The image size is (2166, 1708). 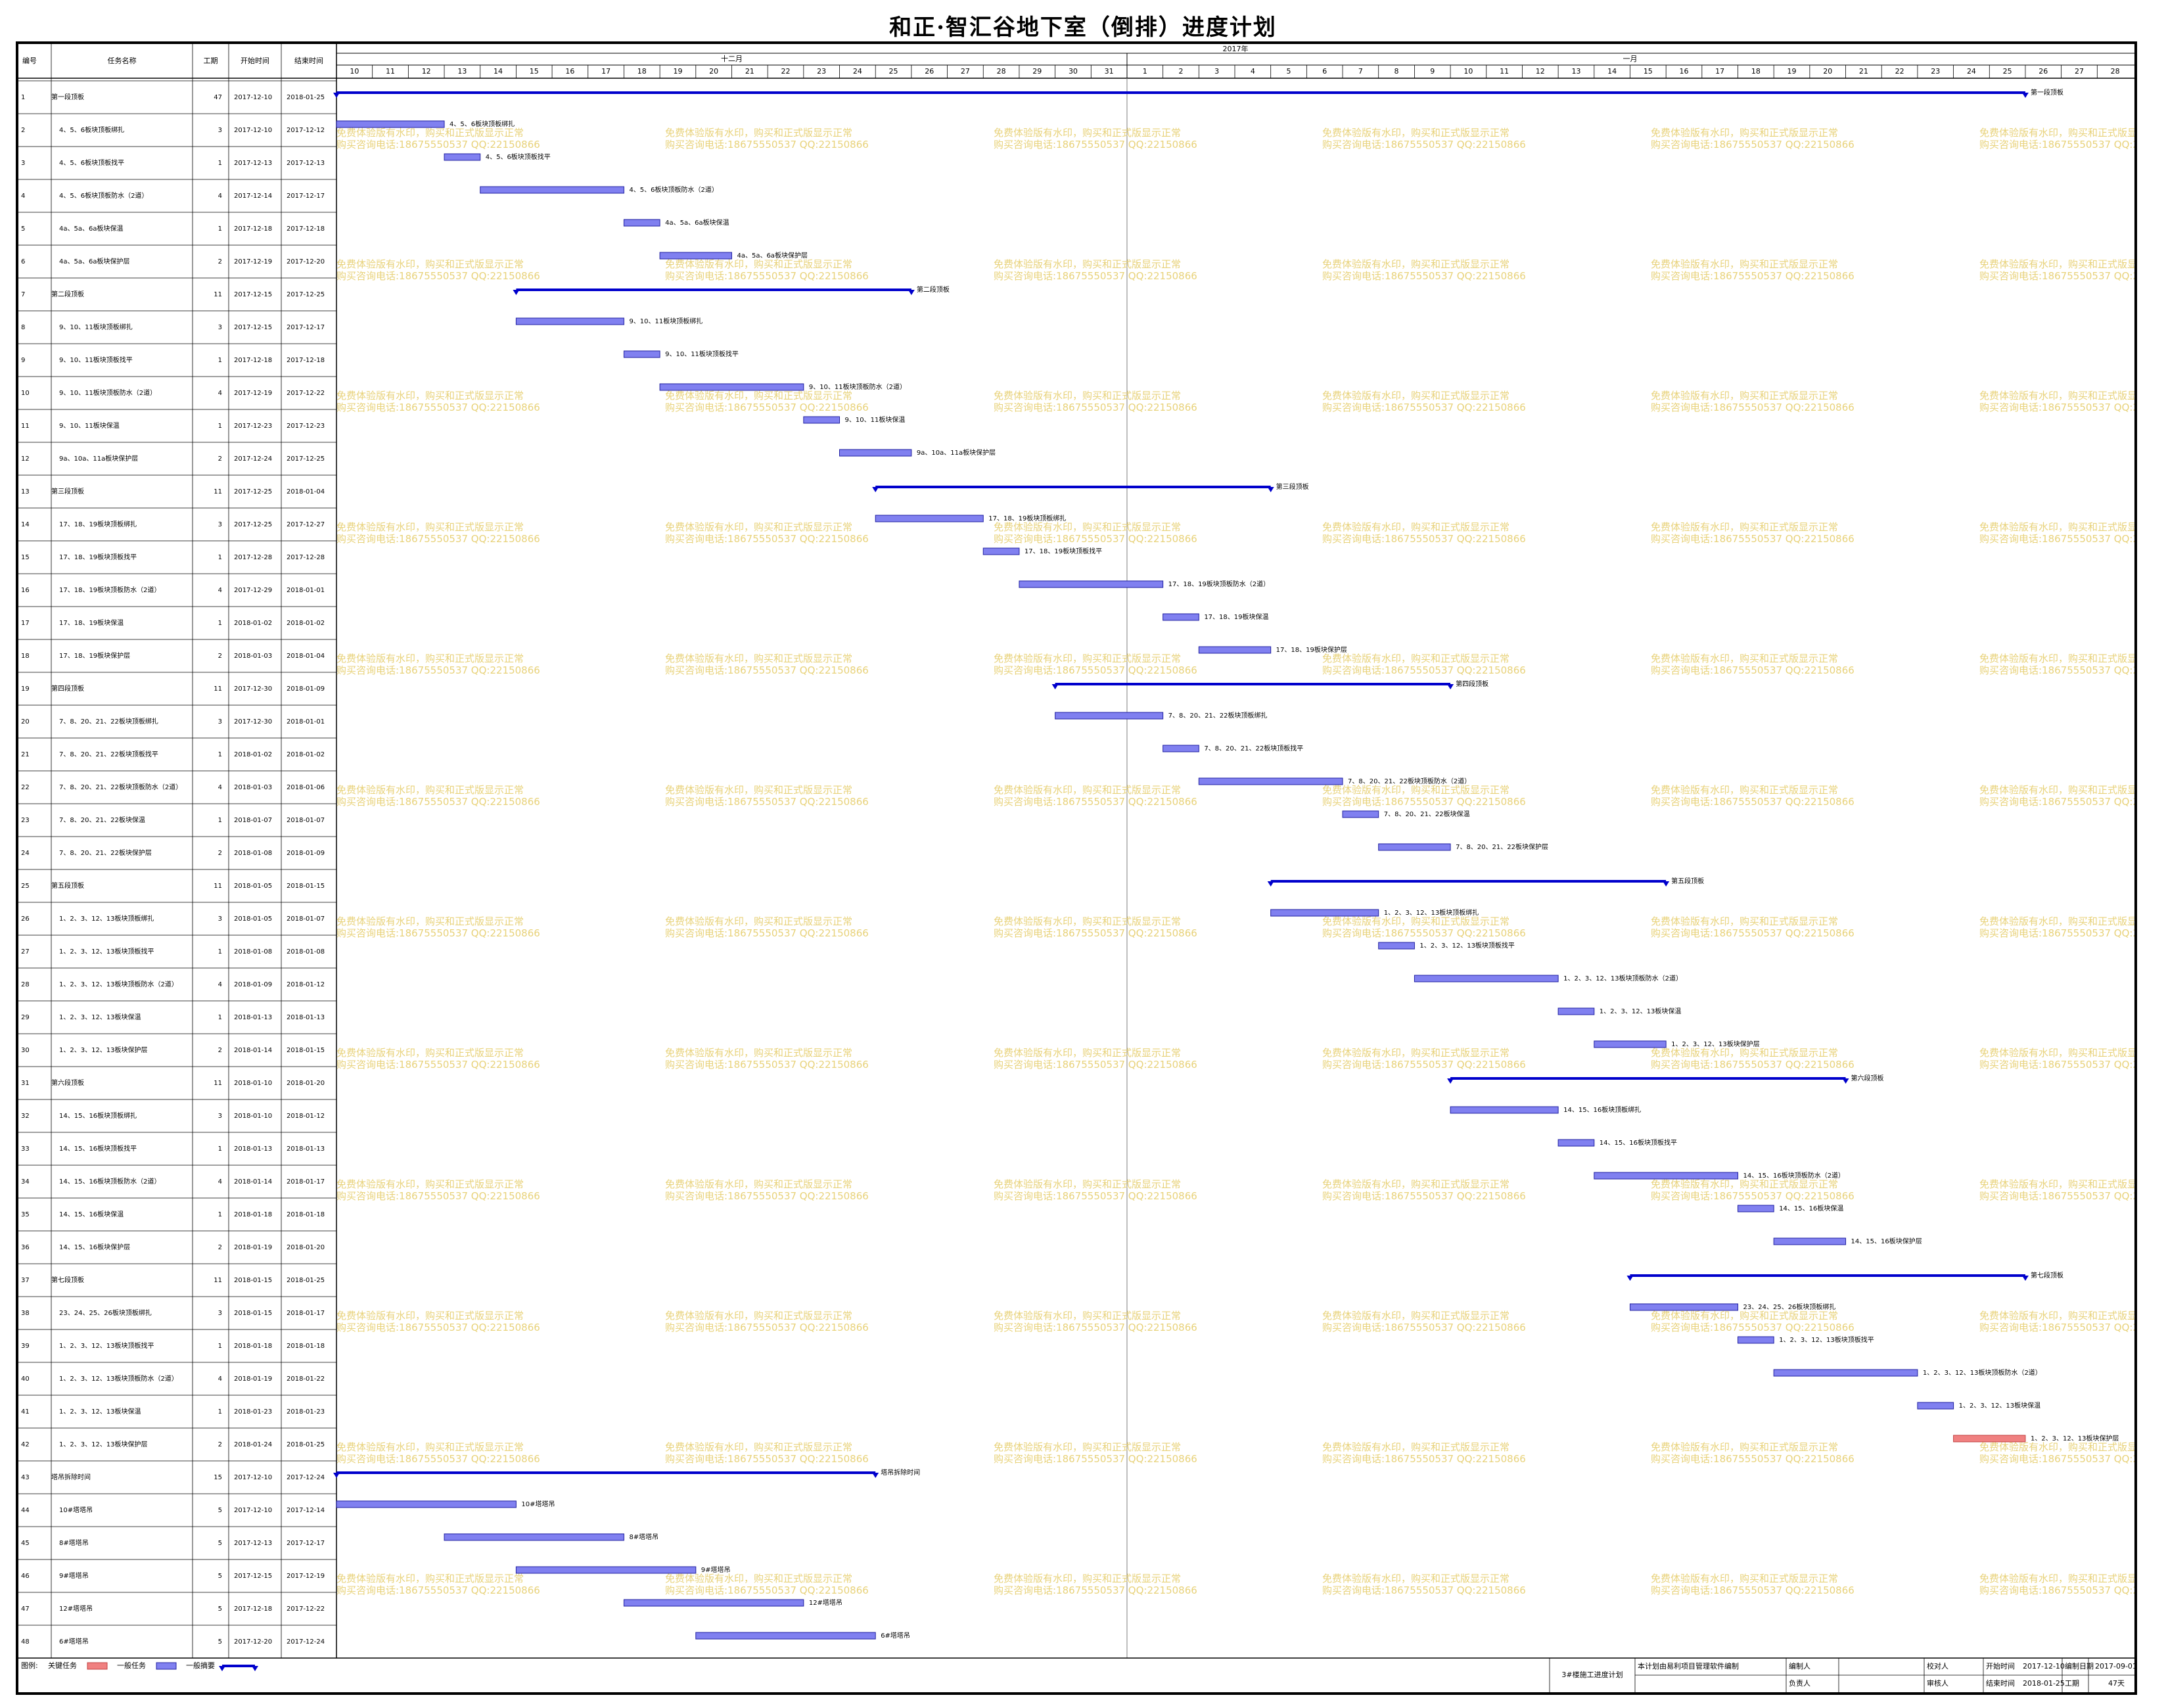 What do you see at coordinates (253, 656) in the screenshot?
I see `task-start: 2018-01-03` at bounding box center [253, 656].